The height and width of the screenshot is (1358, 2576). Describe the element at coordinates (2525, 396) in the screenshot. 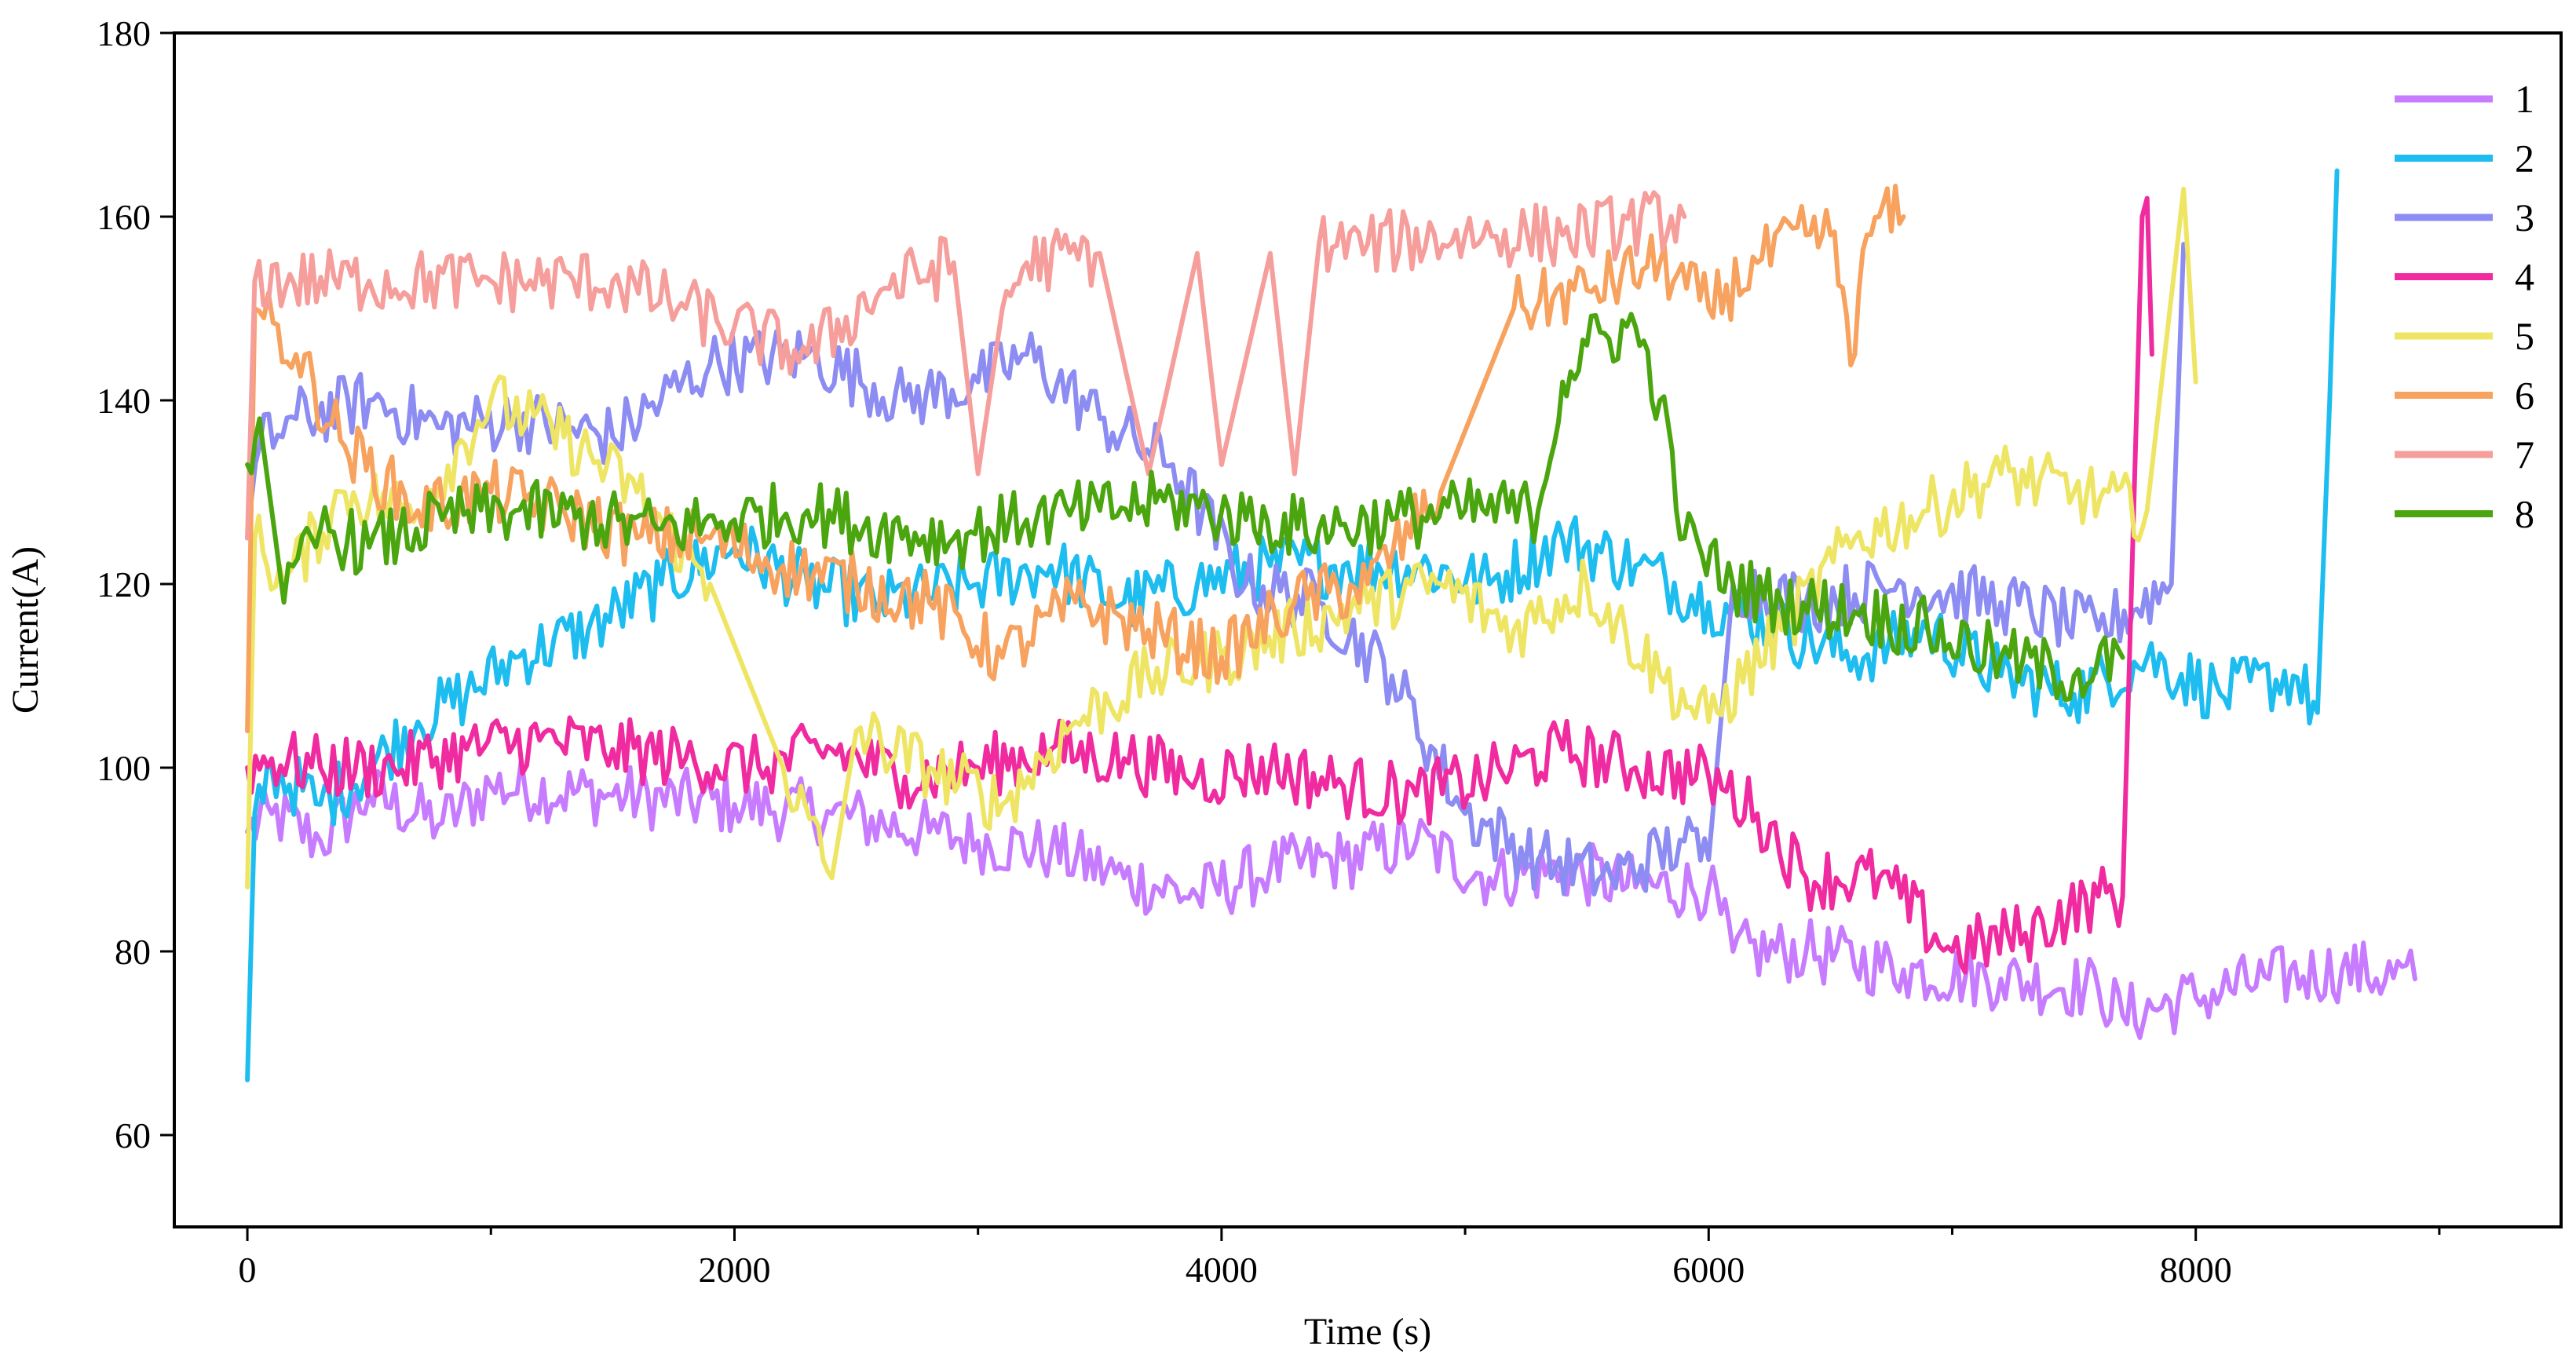

I see `legend-label: 6` at that location.